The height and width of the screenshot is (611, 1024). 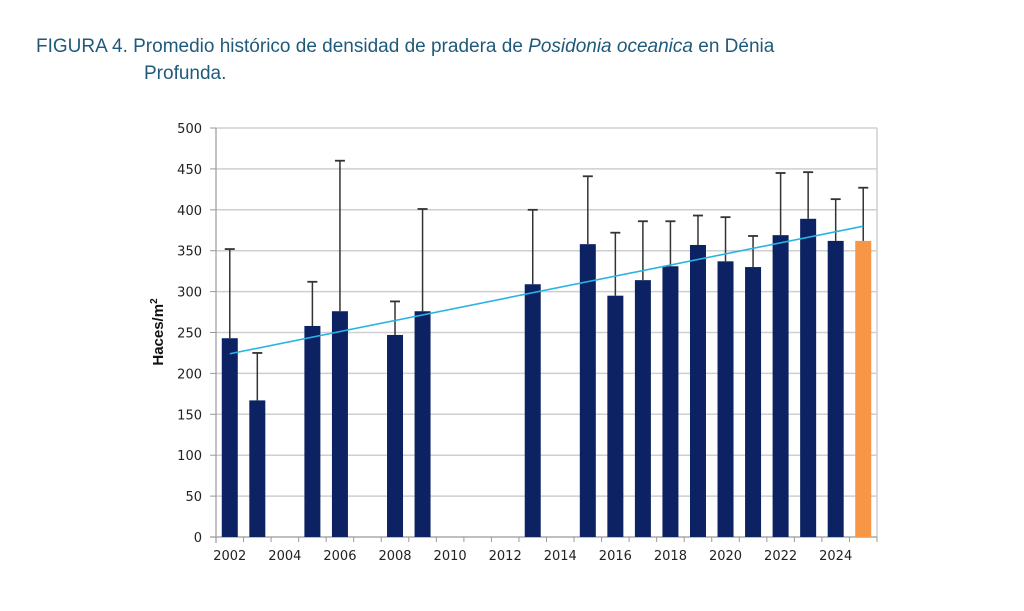 What do you see at coordinates (725, 399) in the screenshot?
I see `bar-2020` at bounding box center [725, 399].